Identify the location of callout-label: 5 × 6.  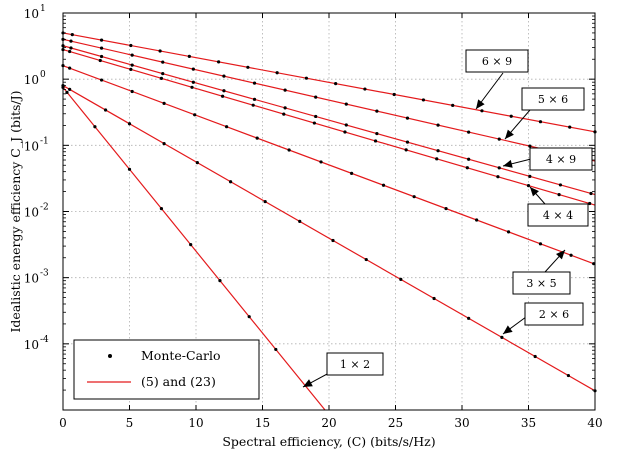
(553, 99).